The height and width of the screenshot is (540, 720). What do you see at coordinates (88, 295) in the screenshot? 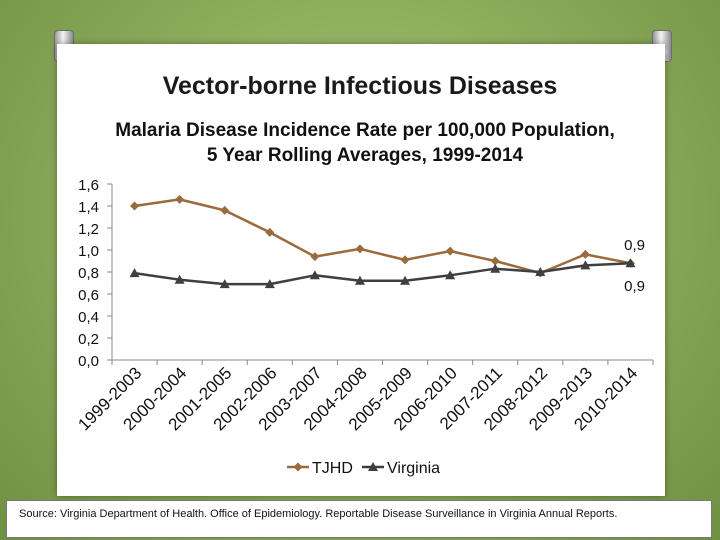
I see `y-tick-label: 0,6` at bounding box center [88, 295].